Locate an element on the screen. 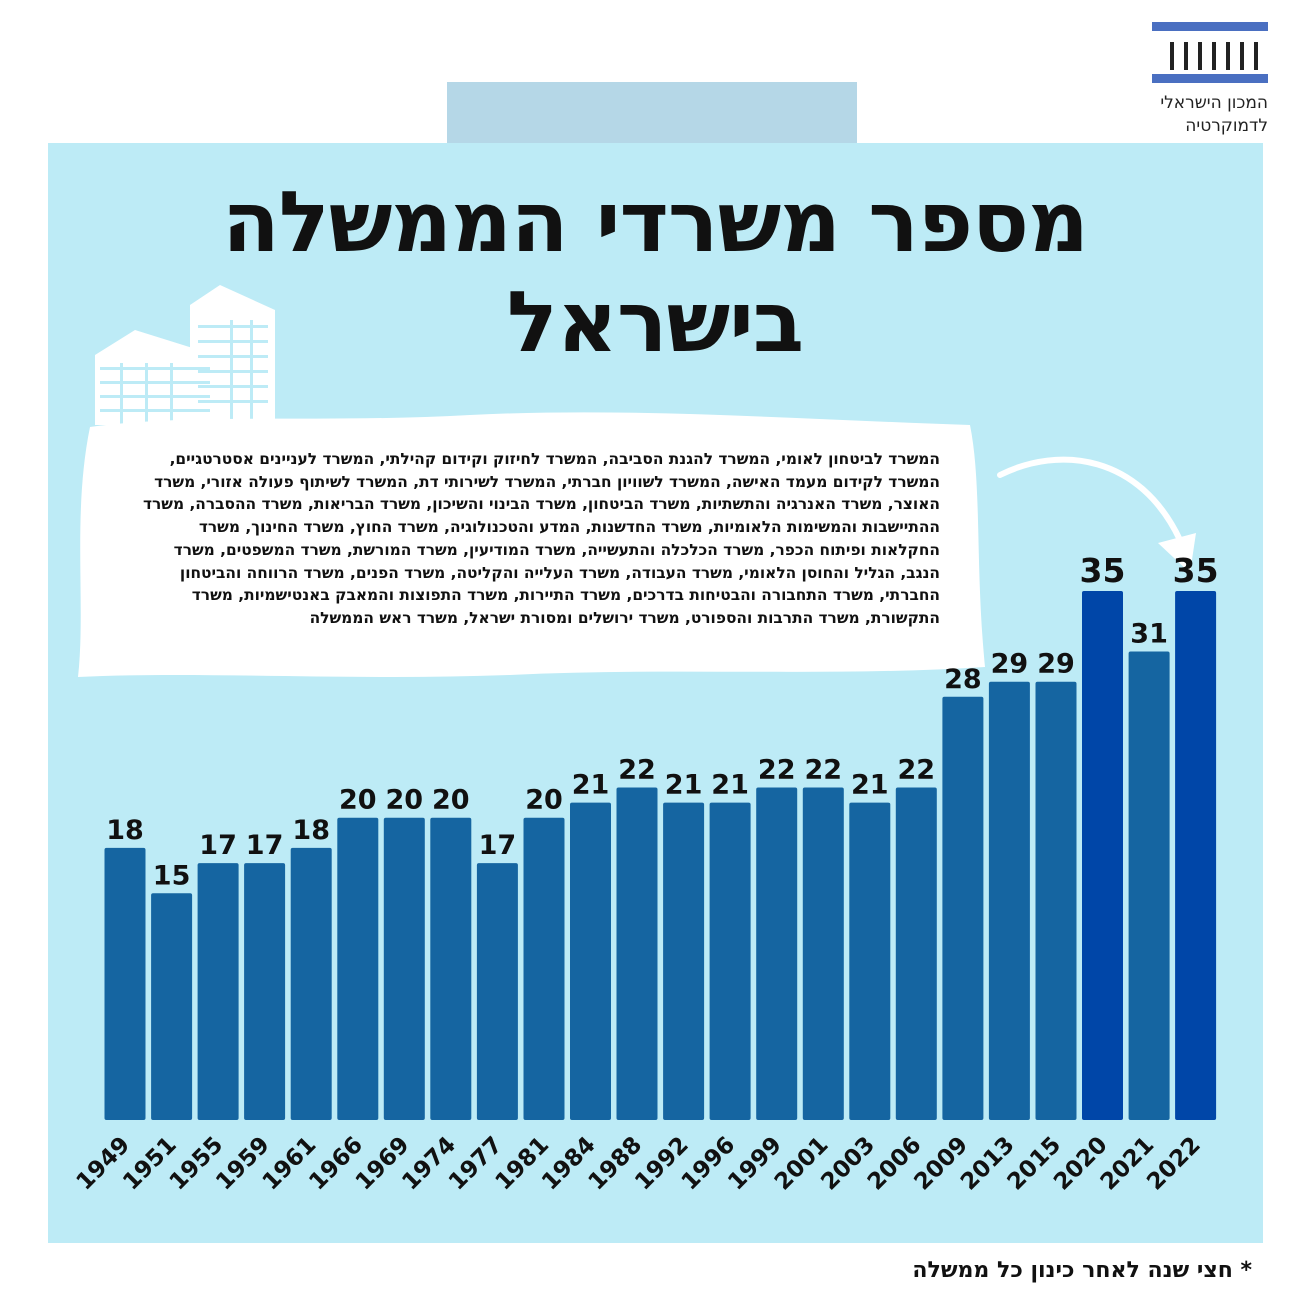 Image resolution: width=1312 pixels, height=1312 pixels. header-tab is located at coordinates (652, 113).